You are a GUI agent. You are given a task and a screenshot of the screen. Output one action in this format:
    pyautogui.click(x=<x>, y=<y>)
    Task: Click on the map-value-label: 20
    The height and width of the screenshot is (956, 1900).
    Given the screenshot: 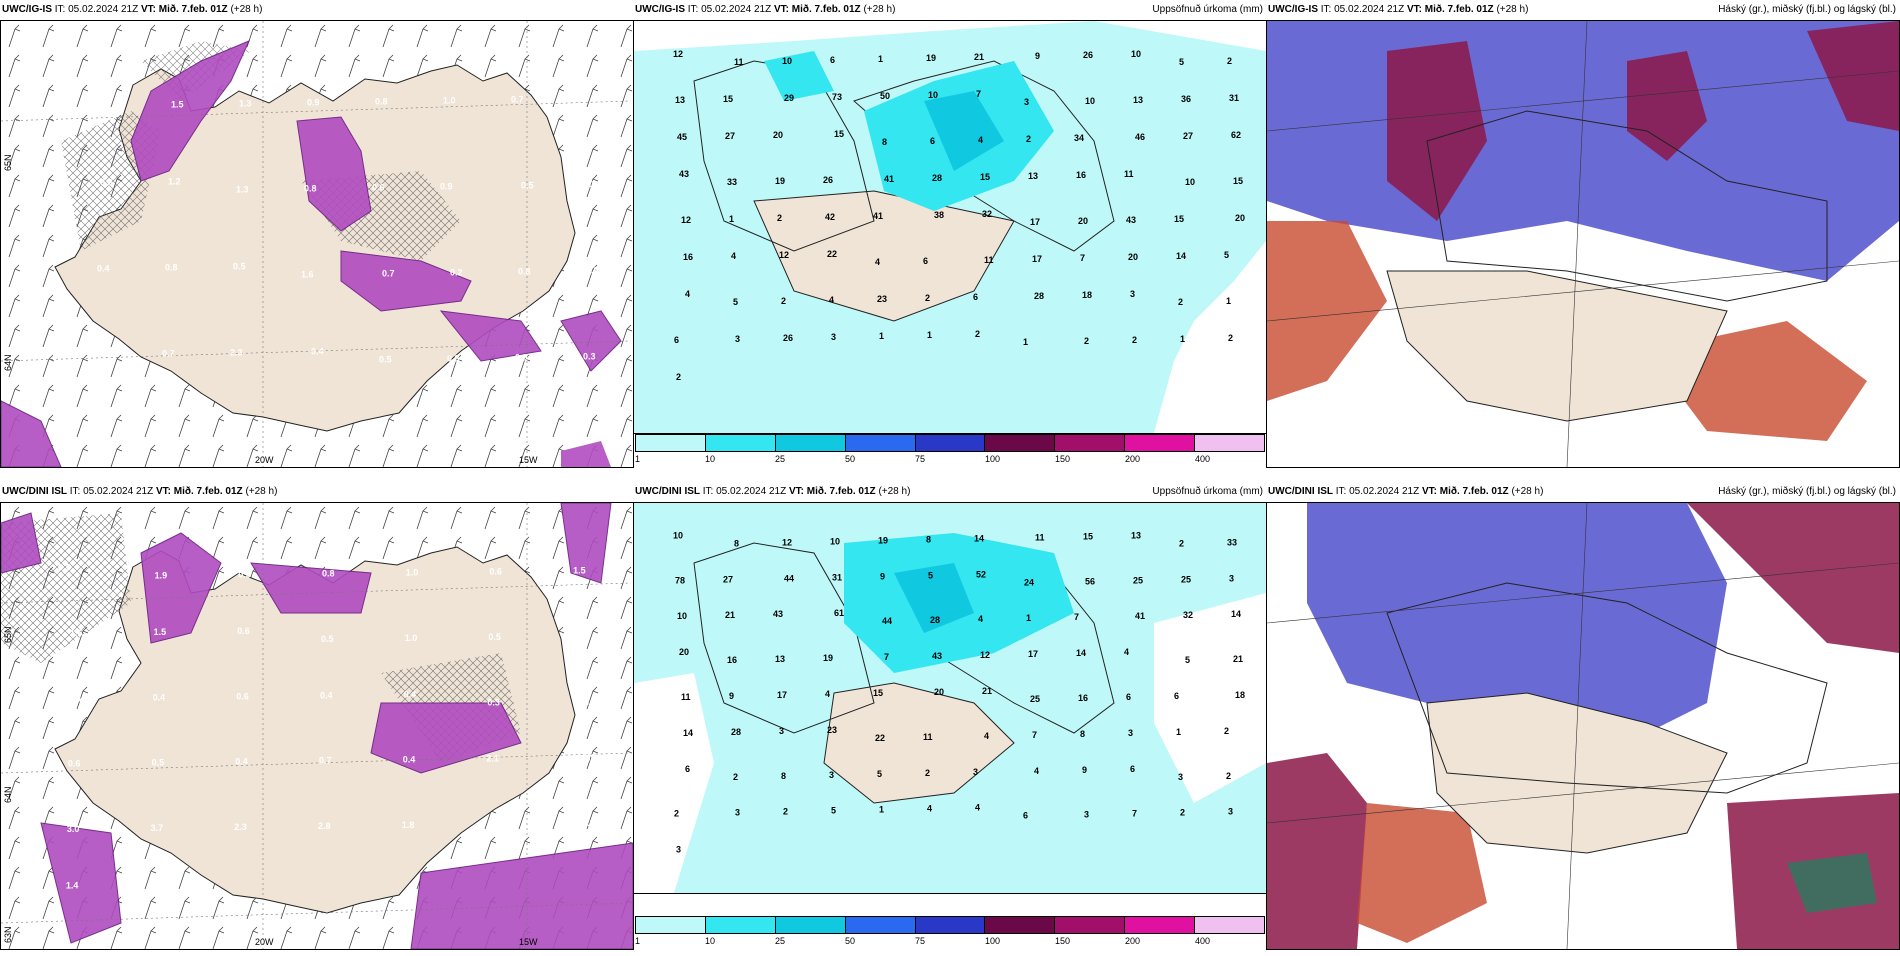 What is the action you would take?
    pyautogui.click(x=1240, y=218)
    